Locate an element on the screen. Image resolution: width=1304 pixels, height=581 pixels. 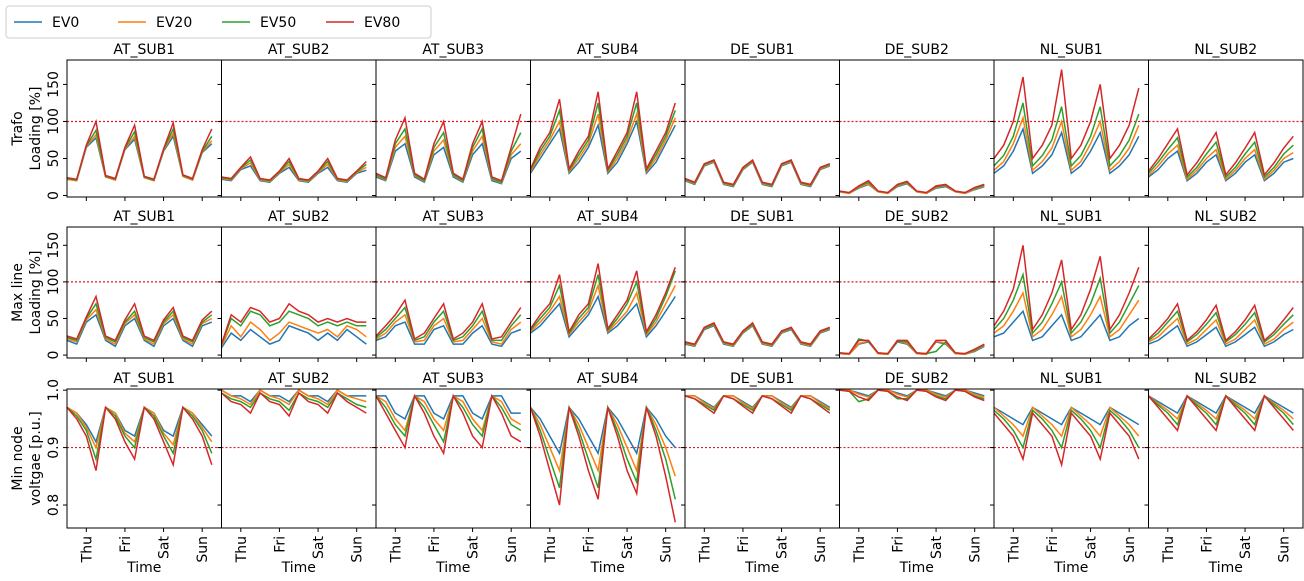
y-axis-label: Max line is located at coordinates (18, 292).